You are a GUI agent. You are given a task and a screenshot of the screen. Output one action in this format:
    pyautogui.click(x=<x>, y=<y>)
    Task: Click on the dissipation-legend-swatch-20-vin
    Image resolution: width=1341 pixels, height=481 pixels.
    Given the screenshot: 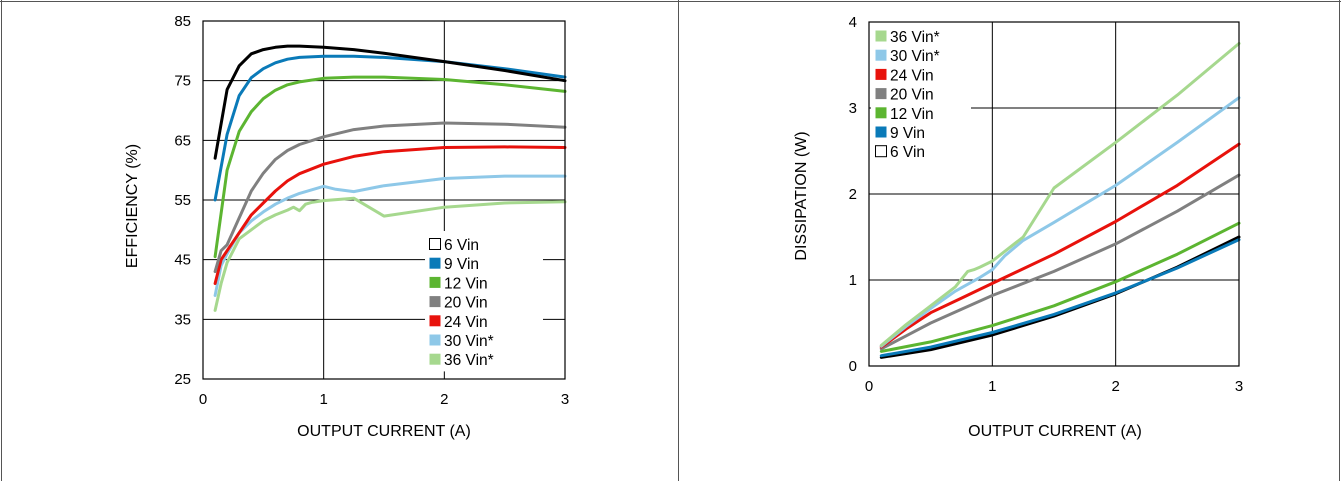 What is the action you would take?
    pyautogui.click(x=881, y=94)
    